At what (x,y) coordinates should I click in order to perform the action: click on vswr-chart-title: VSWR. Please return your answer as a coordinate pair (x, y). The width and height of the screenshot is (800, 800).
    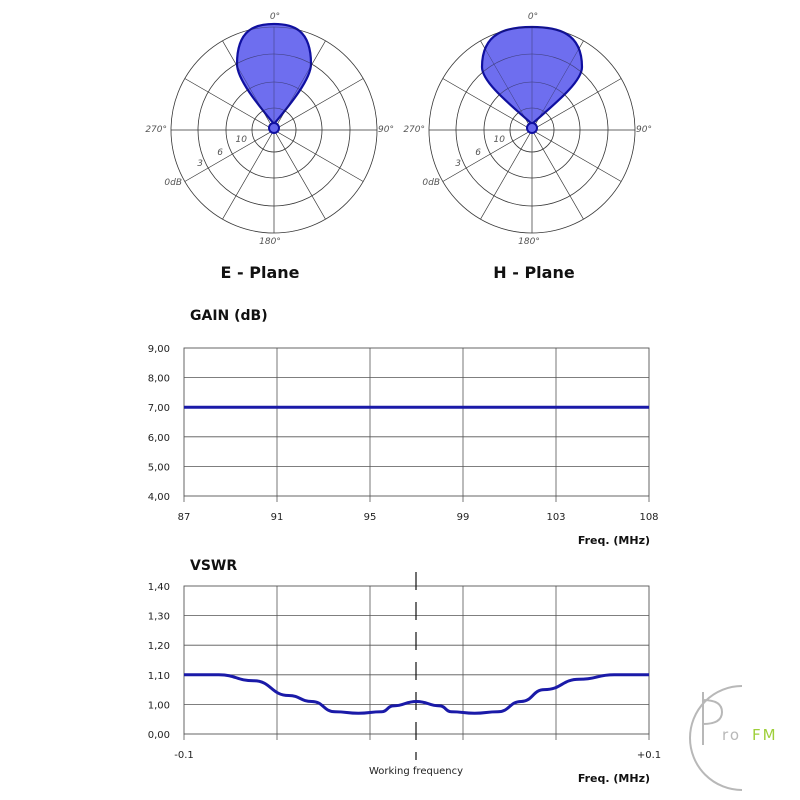
    Looking at the image, I should click on (213, 566).